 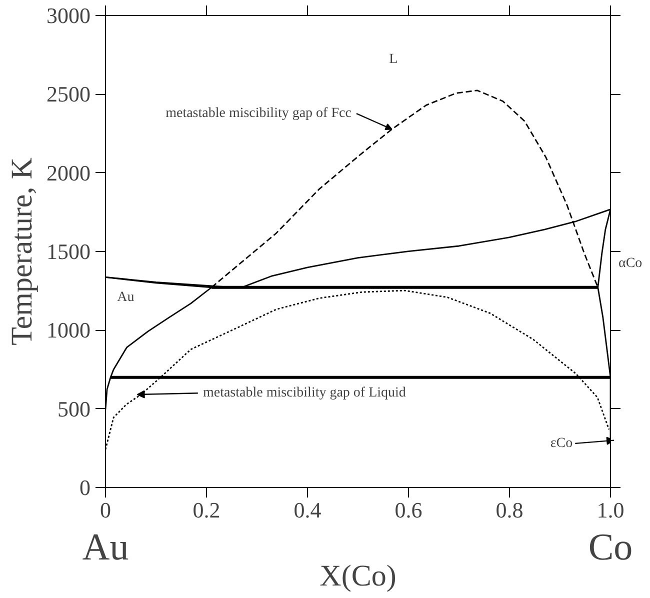 I want to click on annotation: εCo, so click(x=561, y=443).